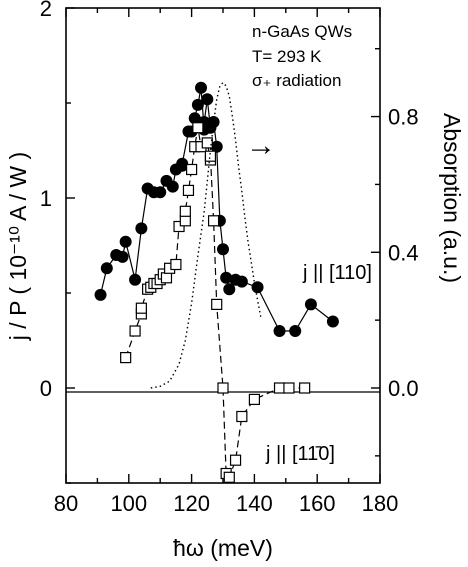  Describe the element at coordinates (317, 503) in the screenshot. I see `x-tick-label: 160` at that location.